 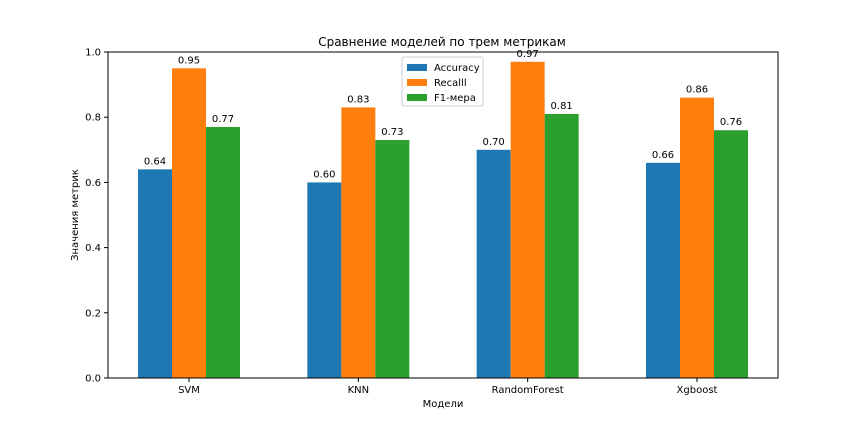 I want to click on legend: Accuracy Recalll F1-мера, so click(x=442, y=81).